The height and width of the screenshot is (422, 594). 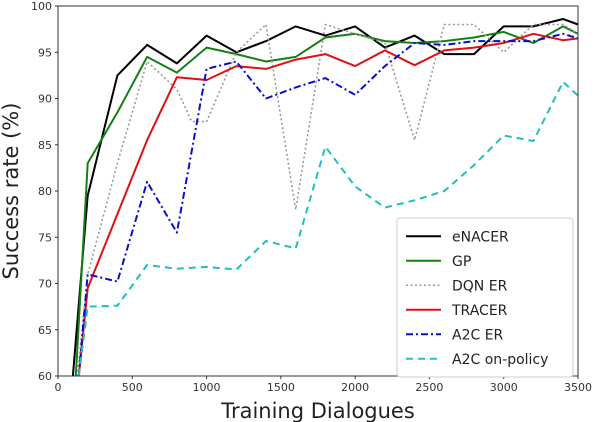 What do you see at coordinates (317, 410) in the screenshot?
I see `x-axis-label: Training Dialogues` at bounding box center [317, 410].